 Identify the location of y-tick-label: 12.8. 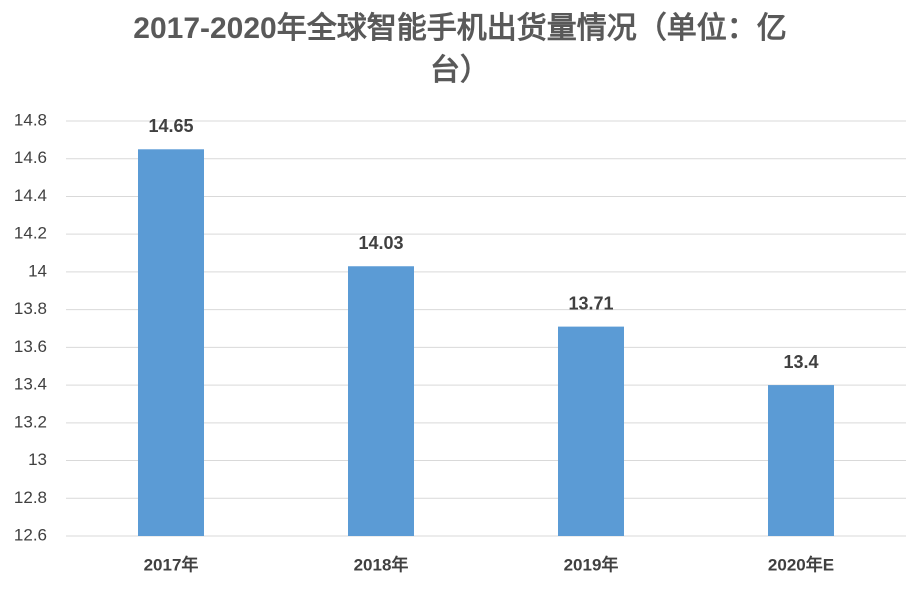
(30, 497).